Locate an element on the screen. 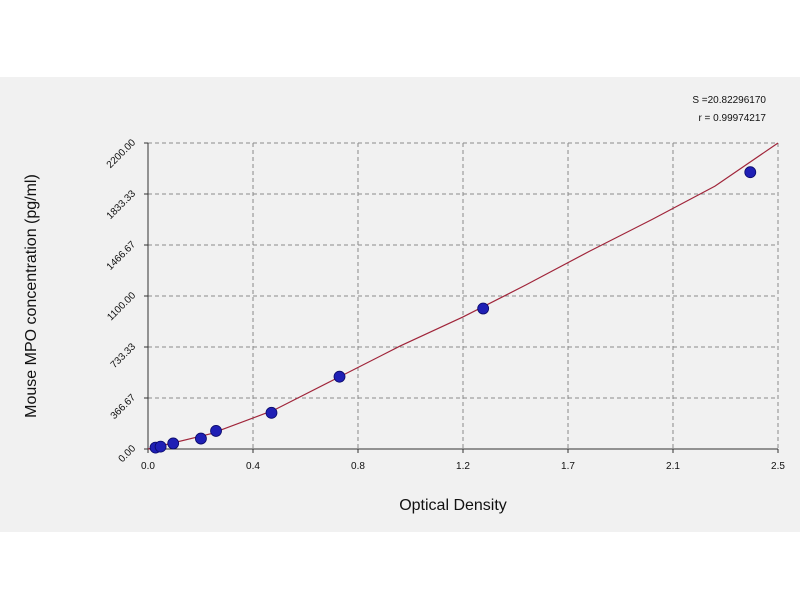 This screenshot has height=600, width=800. x-tick-label: 0.8 is located at coordinates (358, 466).